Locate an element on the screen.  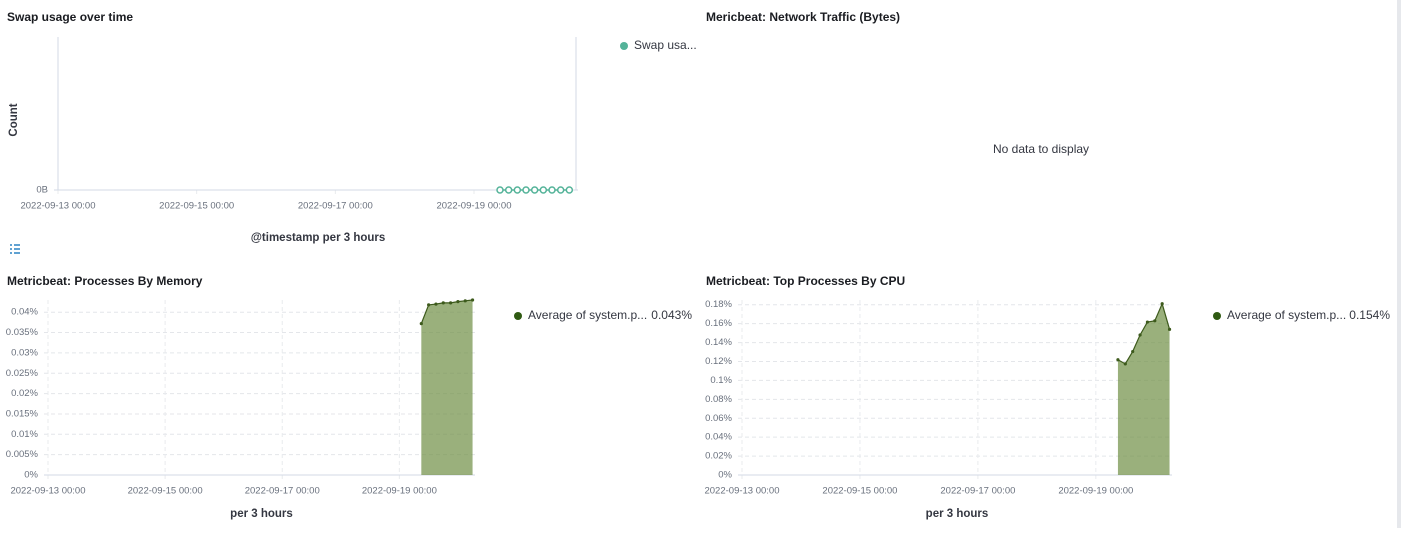
panel-title: Mericbeat: Network Traffic (Bytes) is located at coordinates (803, 17).